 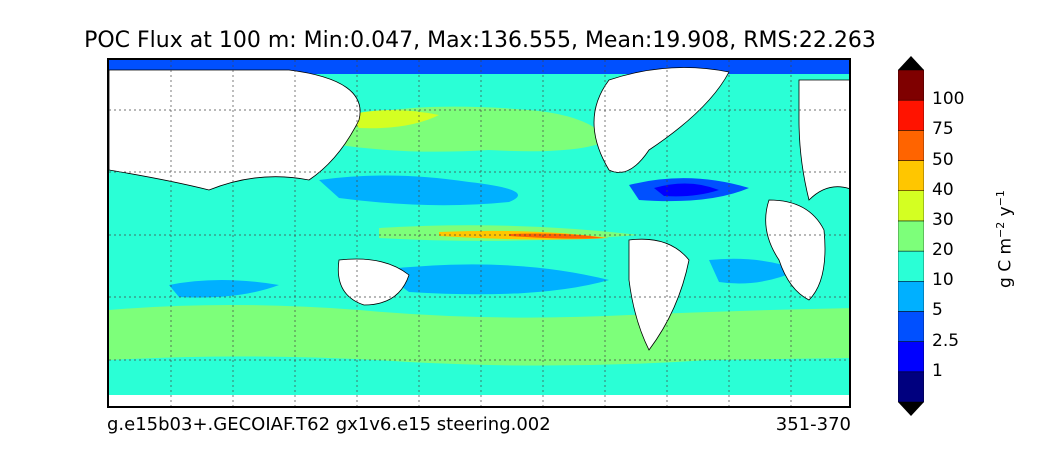 What do you see at coordinates (911, 409) in the screenshot?
I see `colorbar-extend-min` at bounding box center [911, 409].